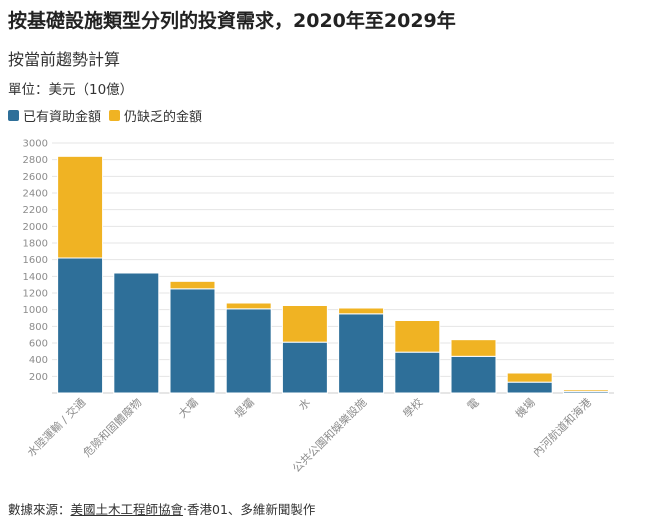 The image size is (650, 525). Describe the element at coordinates (38, 377) in the screenshot. I see `y-tick-label: 200` at that location.